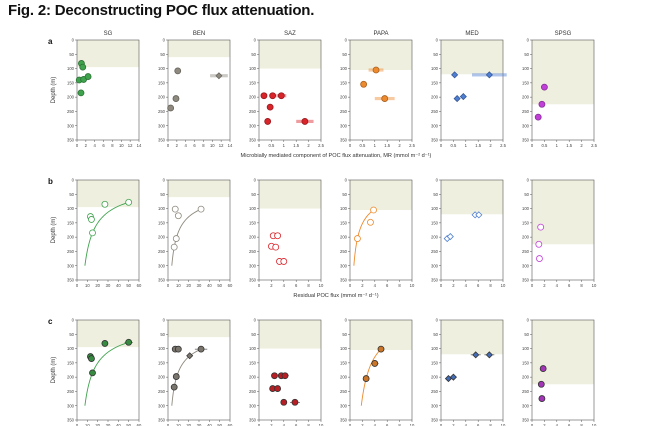 Image resolution: width=650 pixels, height=426 pixels. Describe the element at coordinates (290, 34) in the screenshot. I see `site-title: SAZ` at that location.